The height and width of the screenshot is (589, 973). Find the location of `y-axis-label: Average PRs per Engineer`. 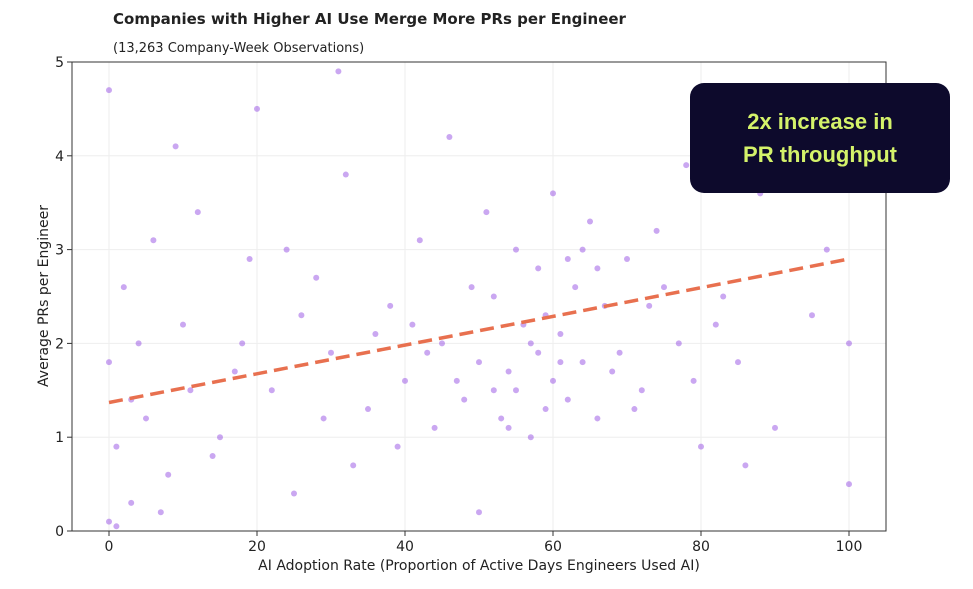

y-axis-label: Average PRs per Engineer is located at coordinates (44, 296).